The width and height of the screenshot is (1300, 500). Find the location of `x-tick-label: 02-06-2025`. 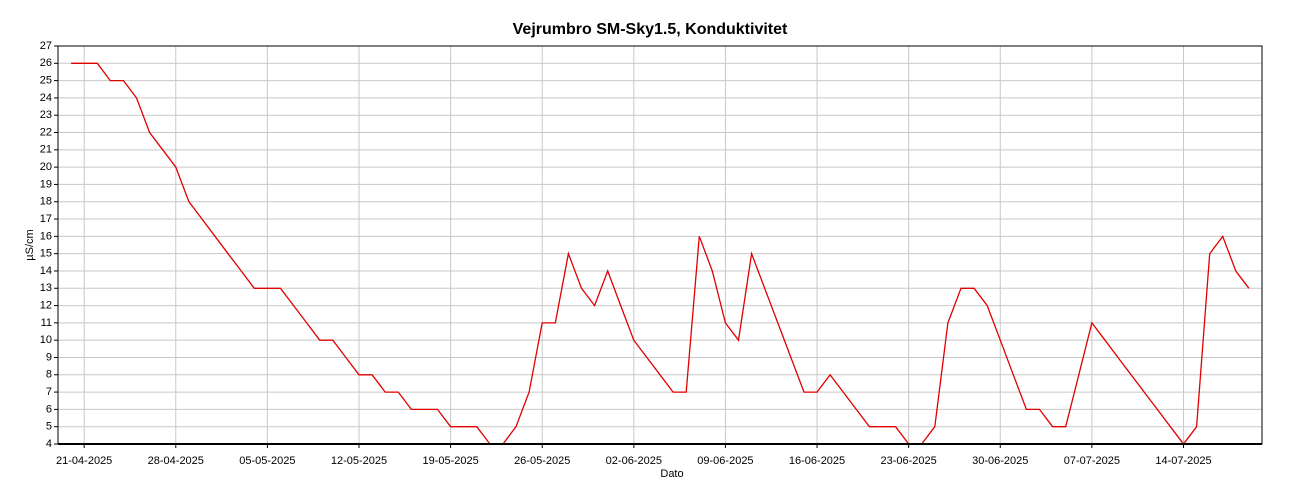

x-tick-label: 02-06-2025 is located at coordinates (634, 461).